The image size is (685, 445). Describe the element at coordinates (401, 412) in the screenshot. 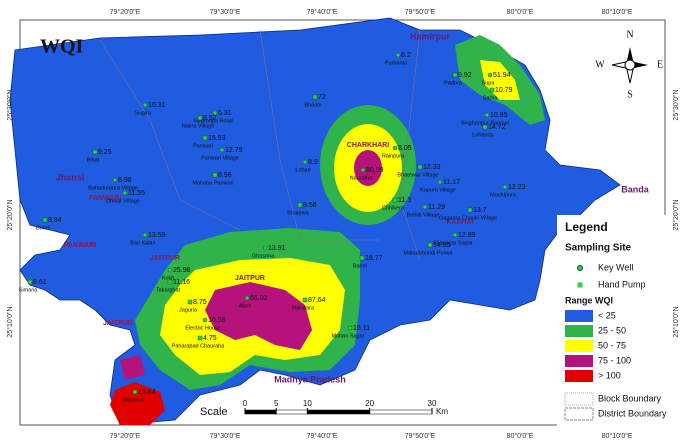

I see `scale-segment` at that location.